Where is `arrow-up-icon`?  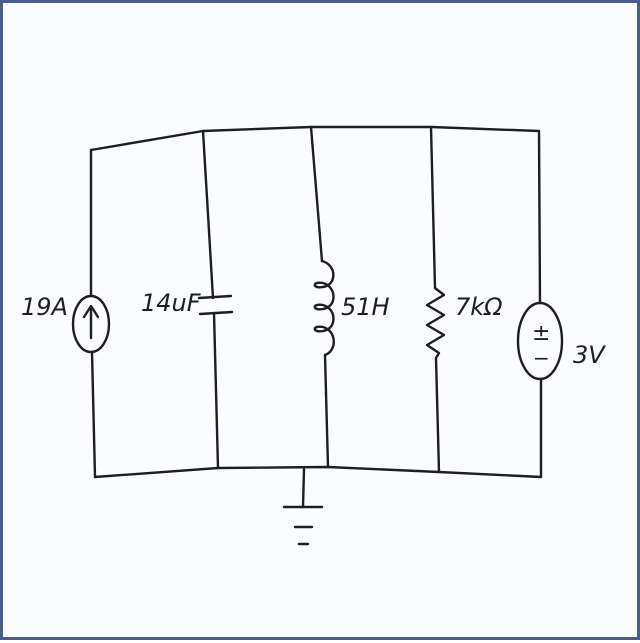
arrow-up-icon is located at coordinates (91, 311).